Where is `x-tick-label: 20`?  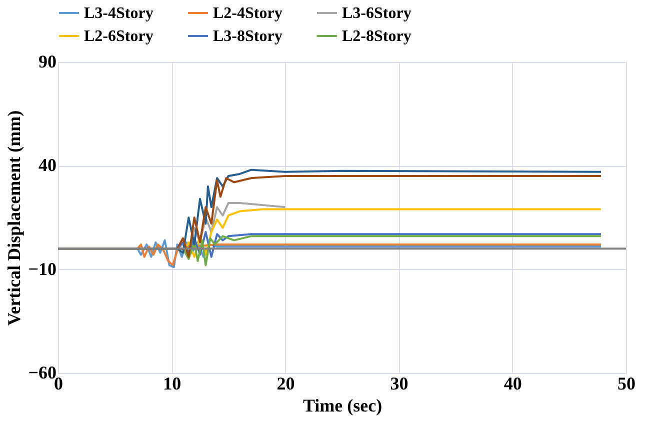
x-tick-label: 20 is located at coordinates (285, 384).